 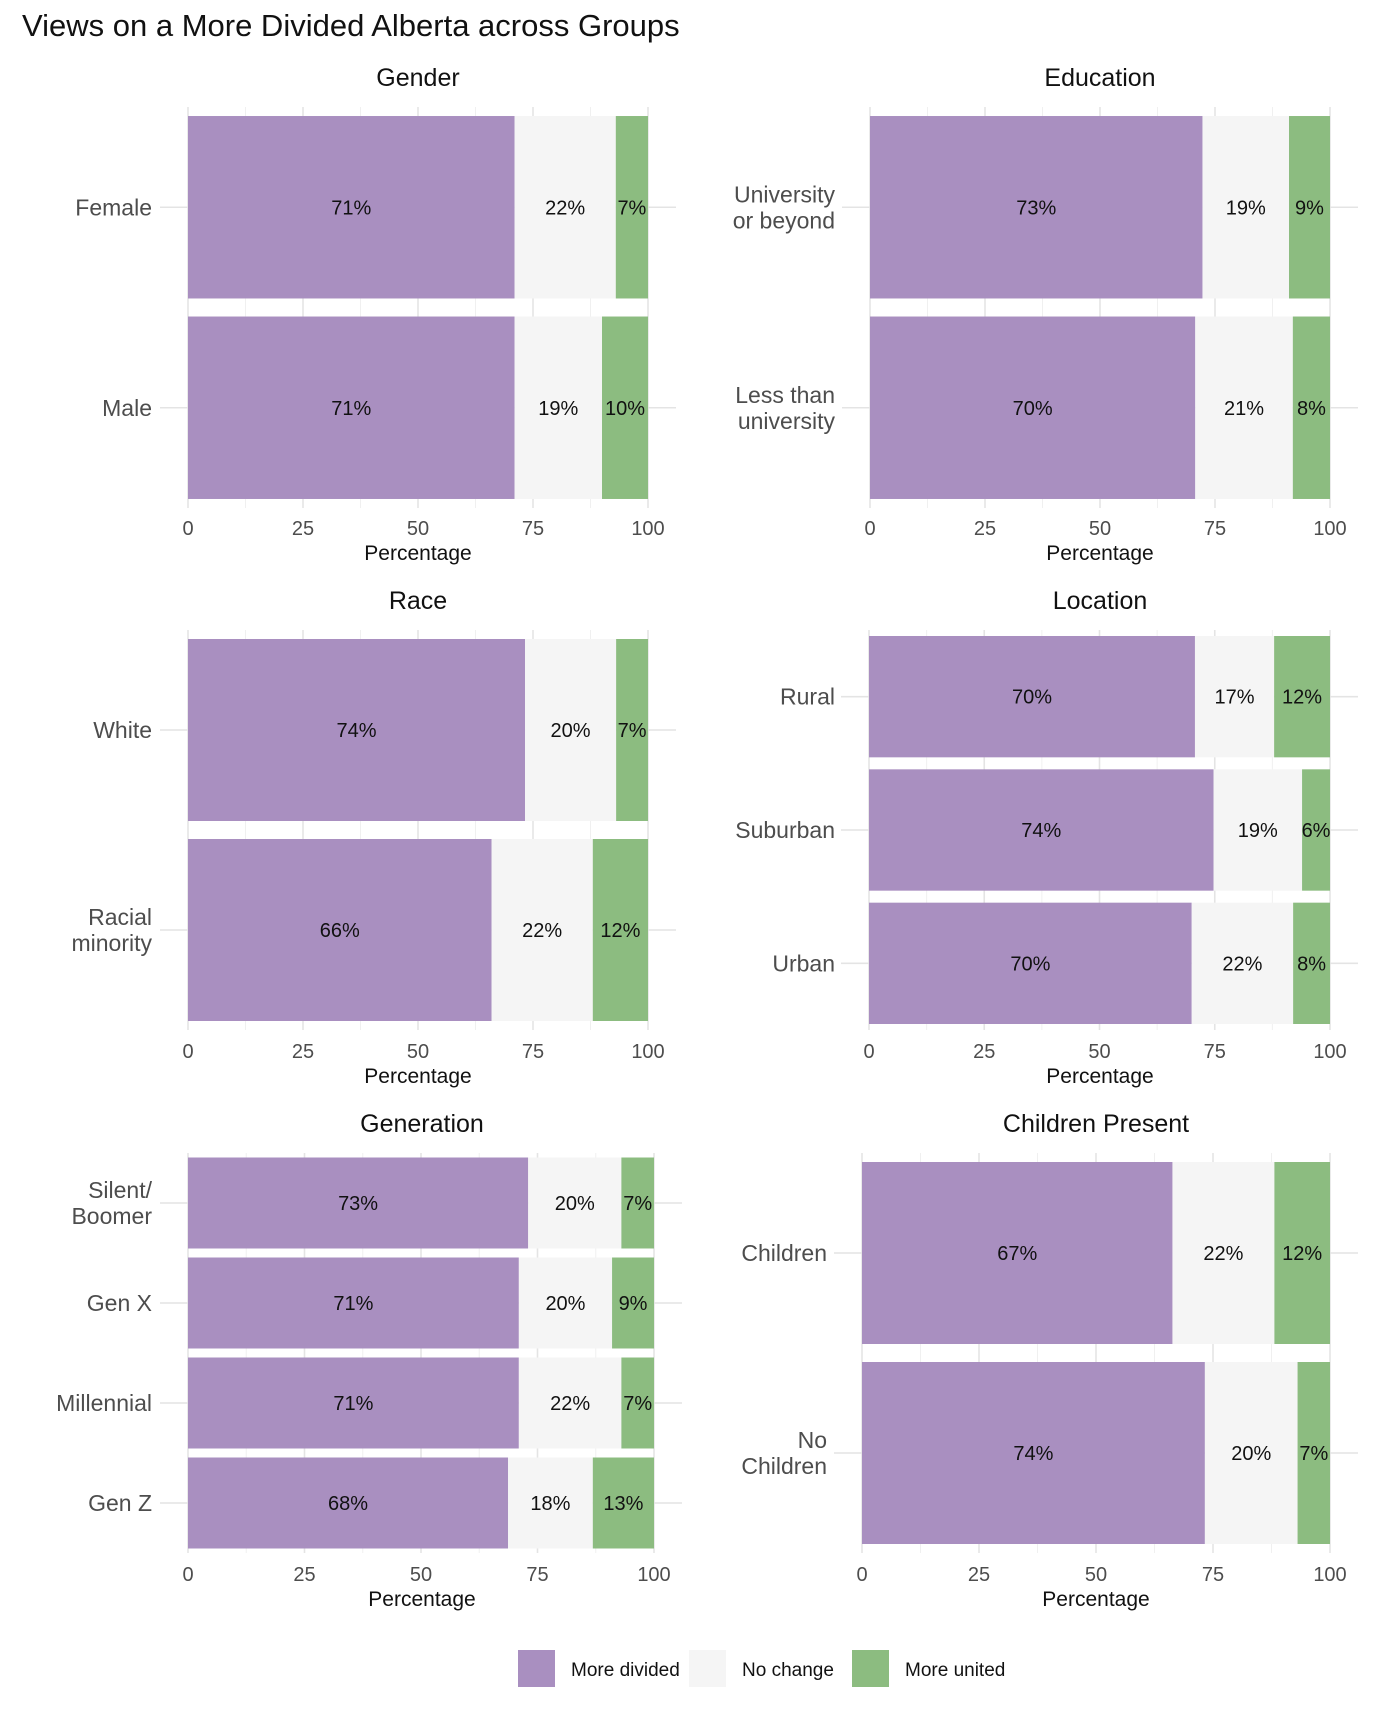 What do you see at coordinates (625, 1670) in the screenshot?
I see `legend-label: More divided` at bounding box center [625, 1670].